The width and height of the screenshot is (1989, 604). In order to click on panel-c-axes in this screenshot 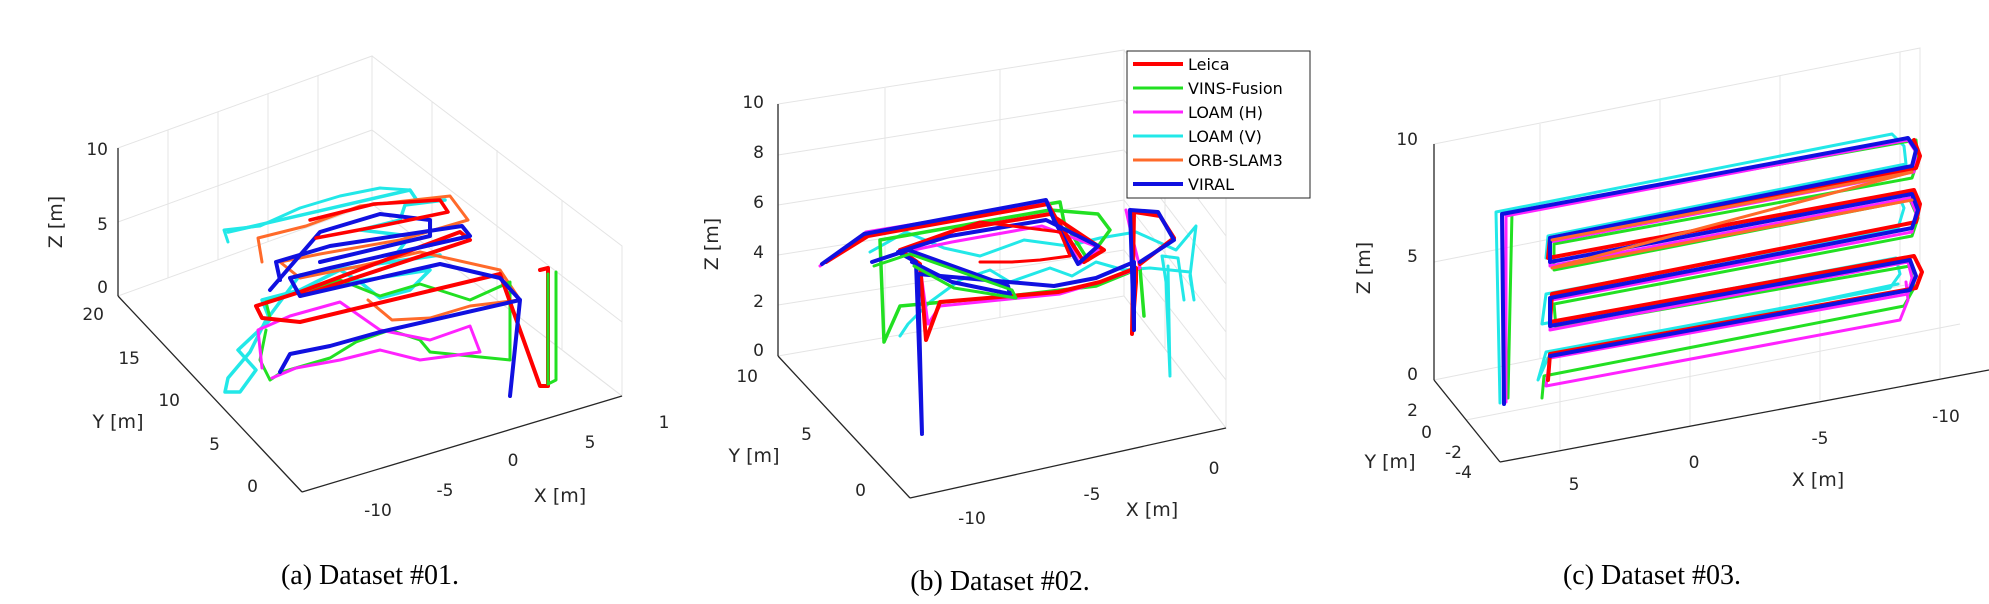, I will do `click(1711, 303)`.